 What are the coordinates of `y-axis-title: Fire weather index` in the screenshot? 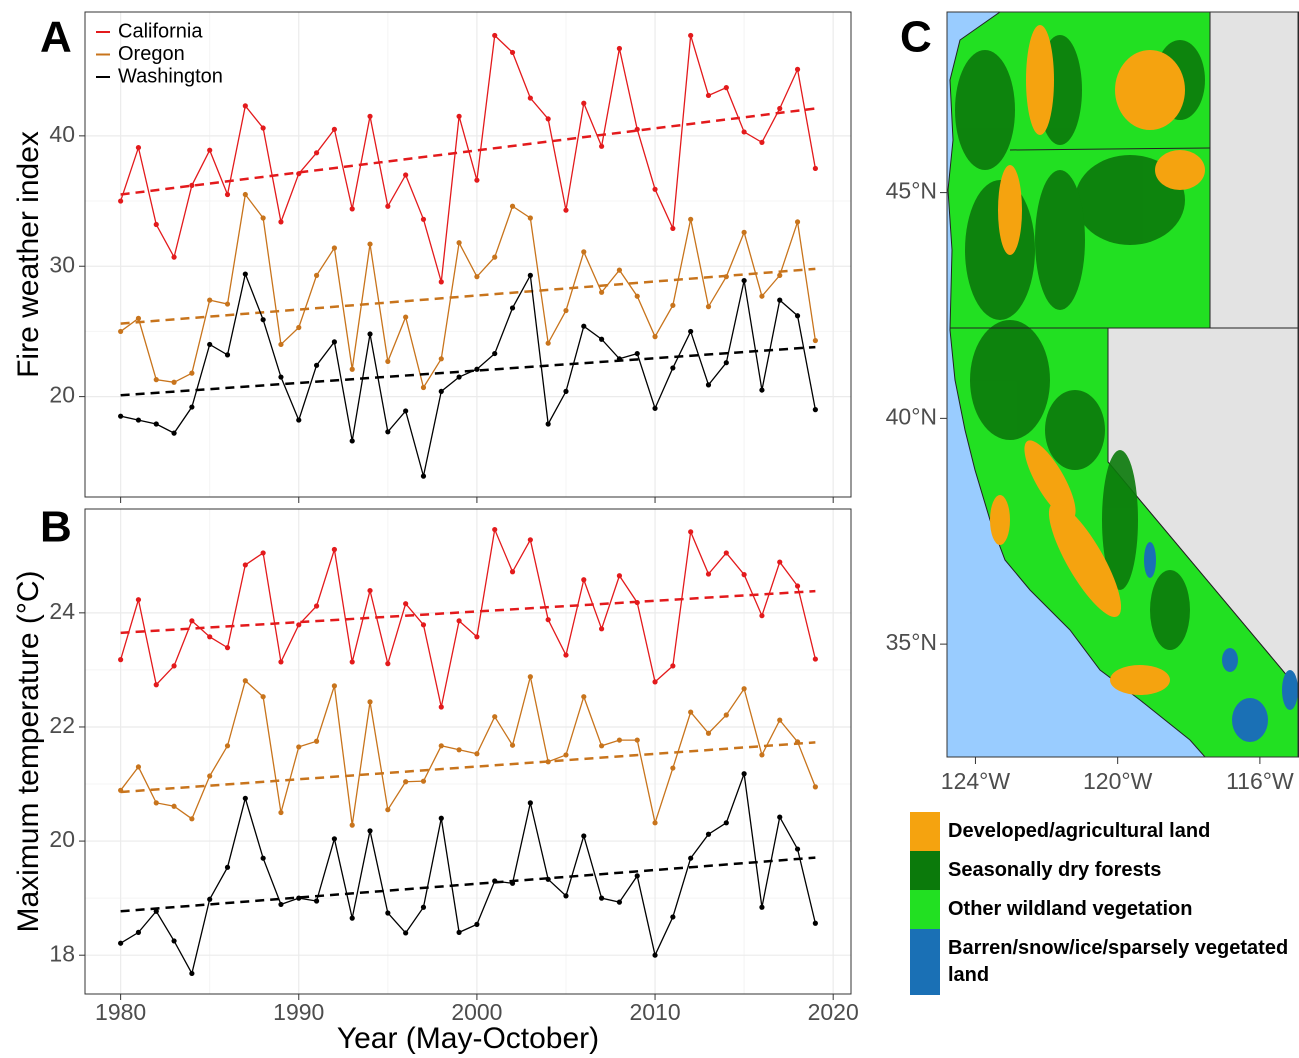 It's located at (28, 254).